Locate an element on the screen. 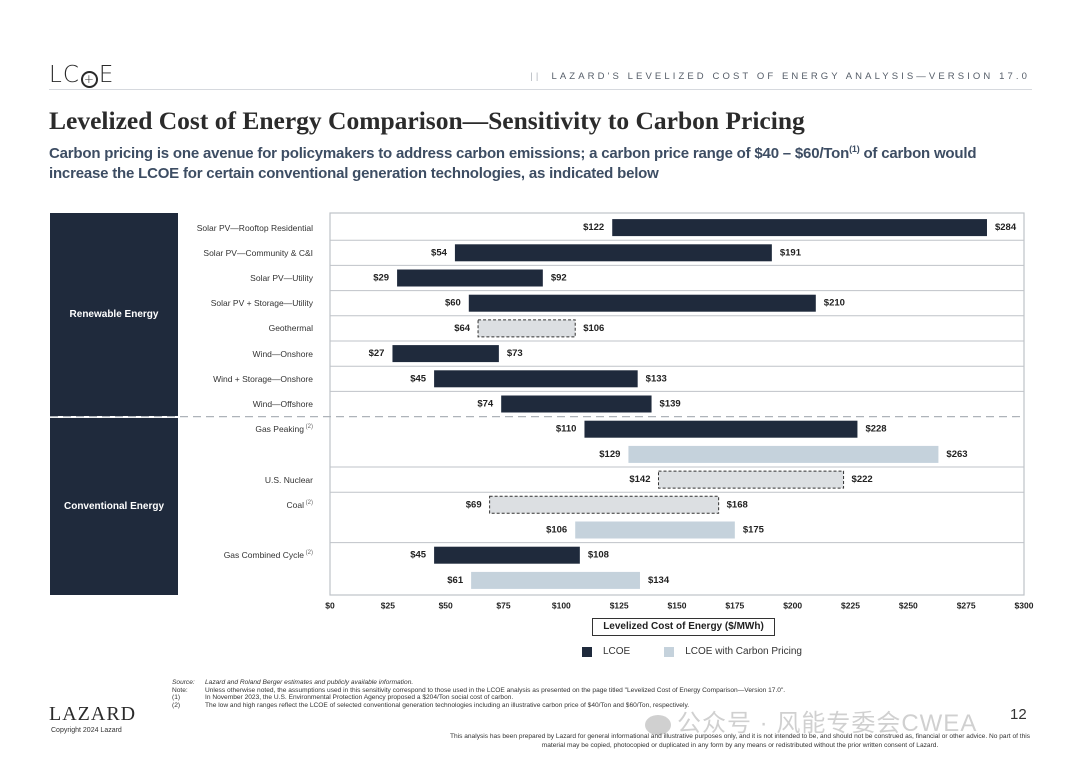  bar-low-label: $27 is located at coordinates (377, 353).